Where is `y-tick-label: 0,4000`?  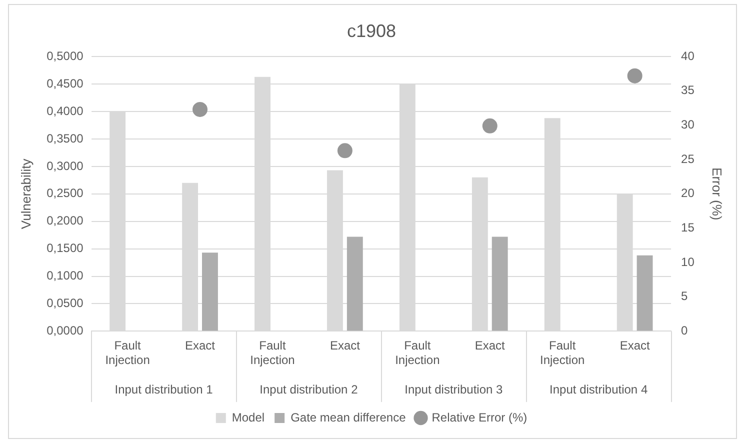
y-tick-label: 0,4000 is located at coordinates (65, 111).